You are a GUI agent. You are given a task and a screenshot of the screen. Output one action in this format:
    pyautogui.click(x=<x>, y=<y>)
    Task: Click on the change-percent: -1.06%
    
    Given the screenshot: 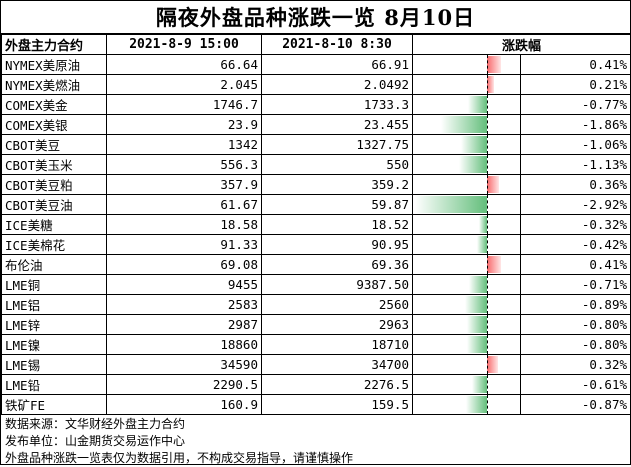 What is the action you would take?
    pyautogui.click(x=575, y=144)
    